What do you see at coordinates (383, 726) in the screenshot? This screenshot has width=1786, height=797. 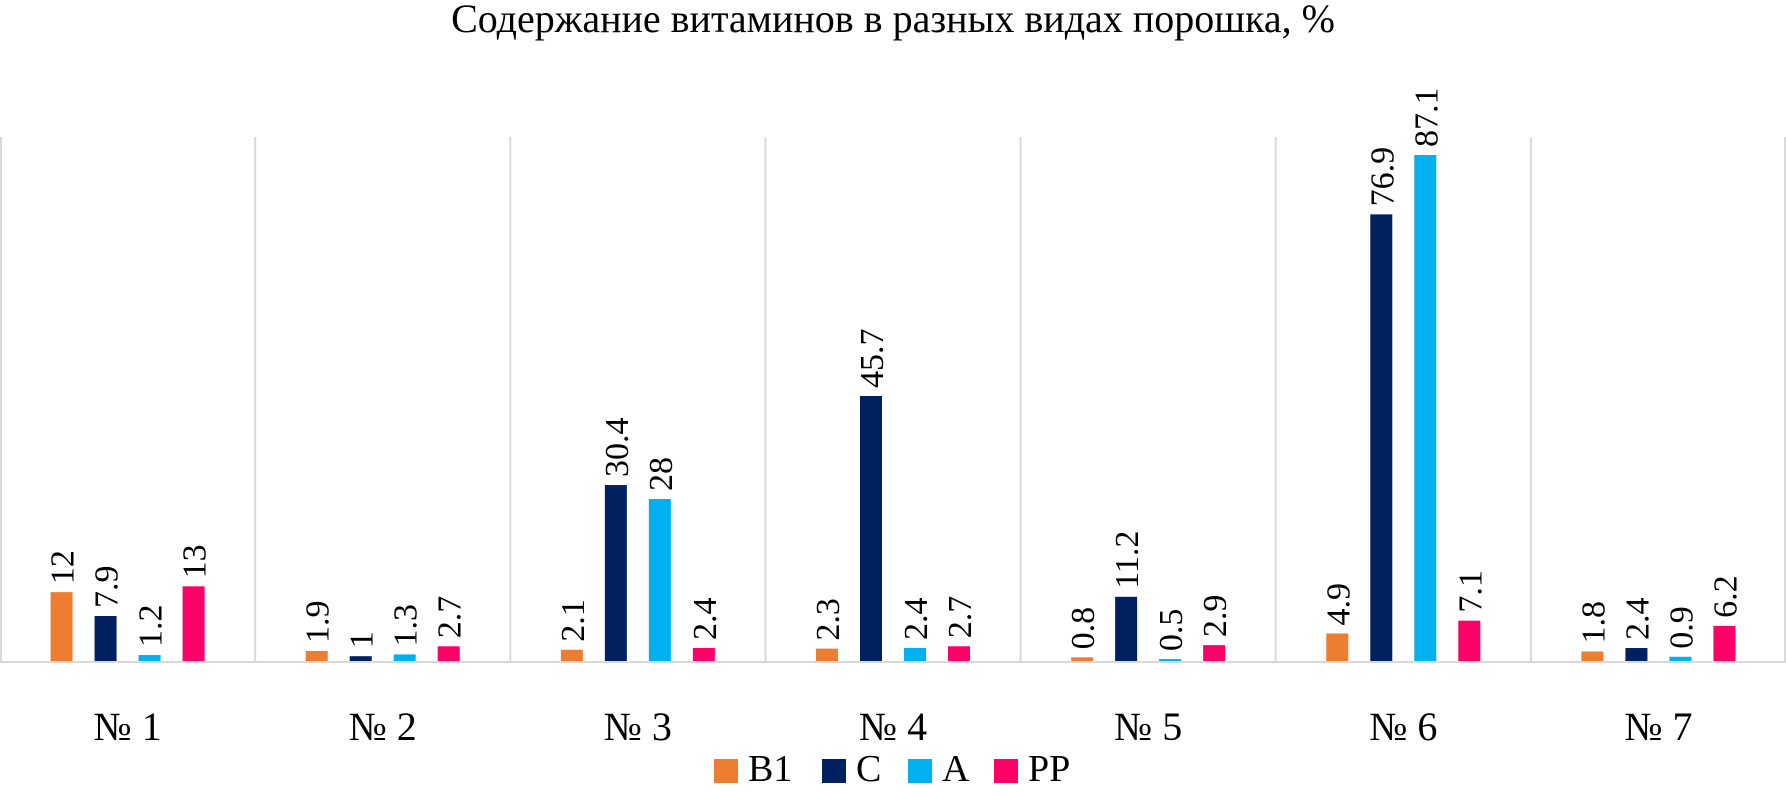 I see `x-tick-label: № 2` at bounding box center [383, 726].